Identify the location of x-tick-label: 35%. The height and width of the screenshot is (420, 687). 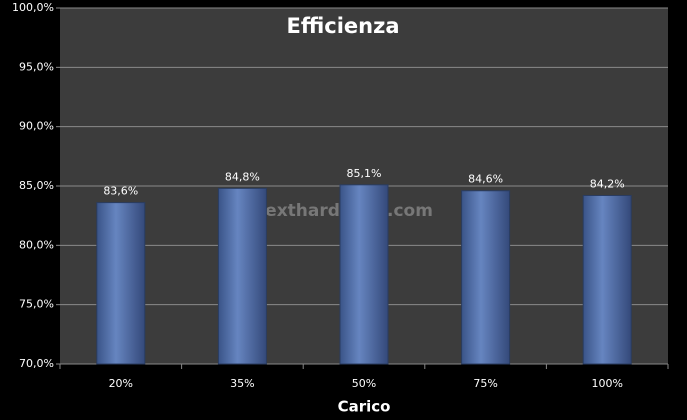
(242, 383).